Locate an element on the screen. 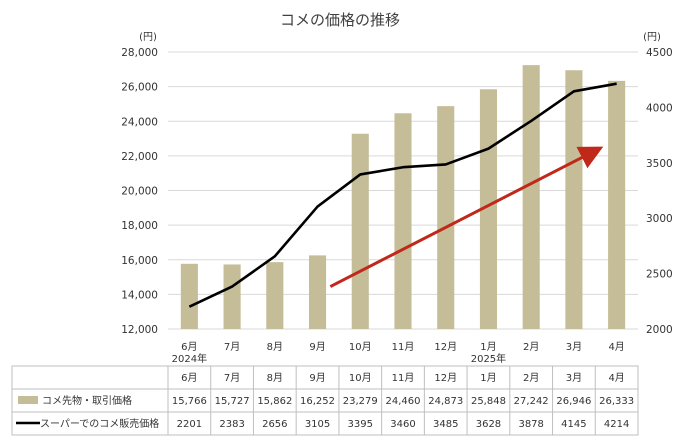  year-label: 2025年 is located at coordinates (488, 358).